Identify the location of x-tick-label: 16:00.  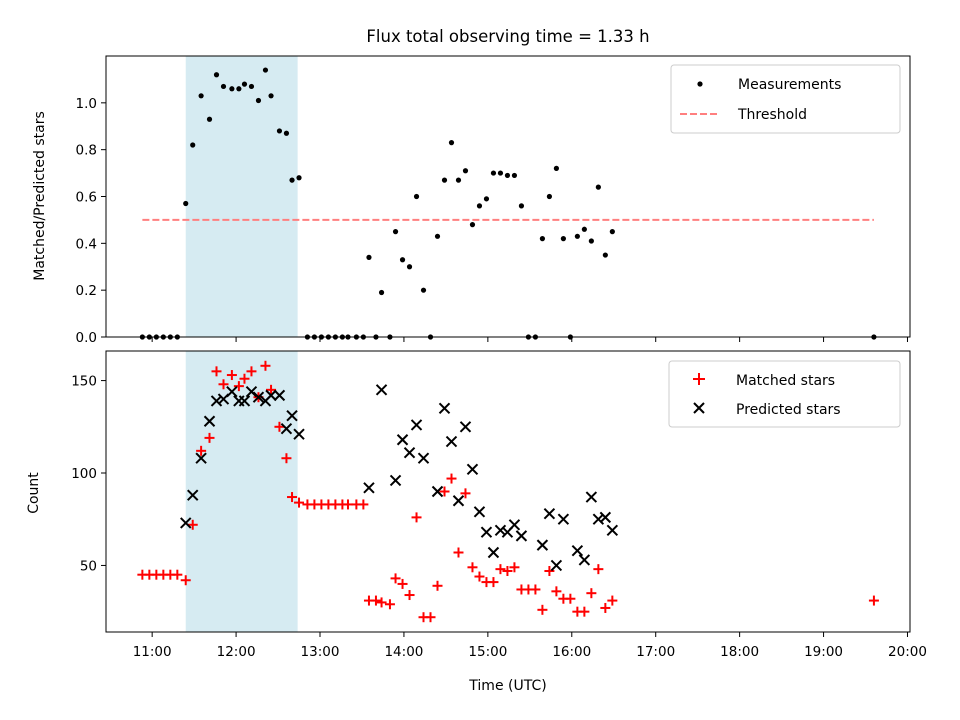
(571, 652).